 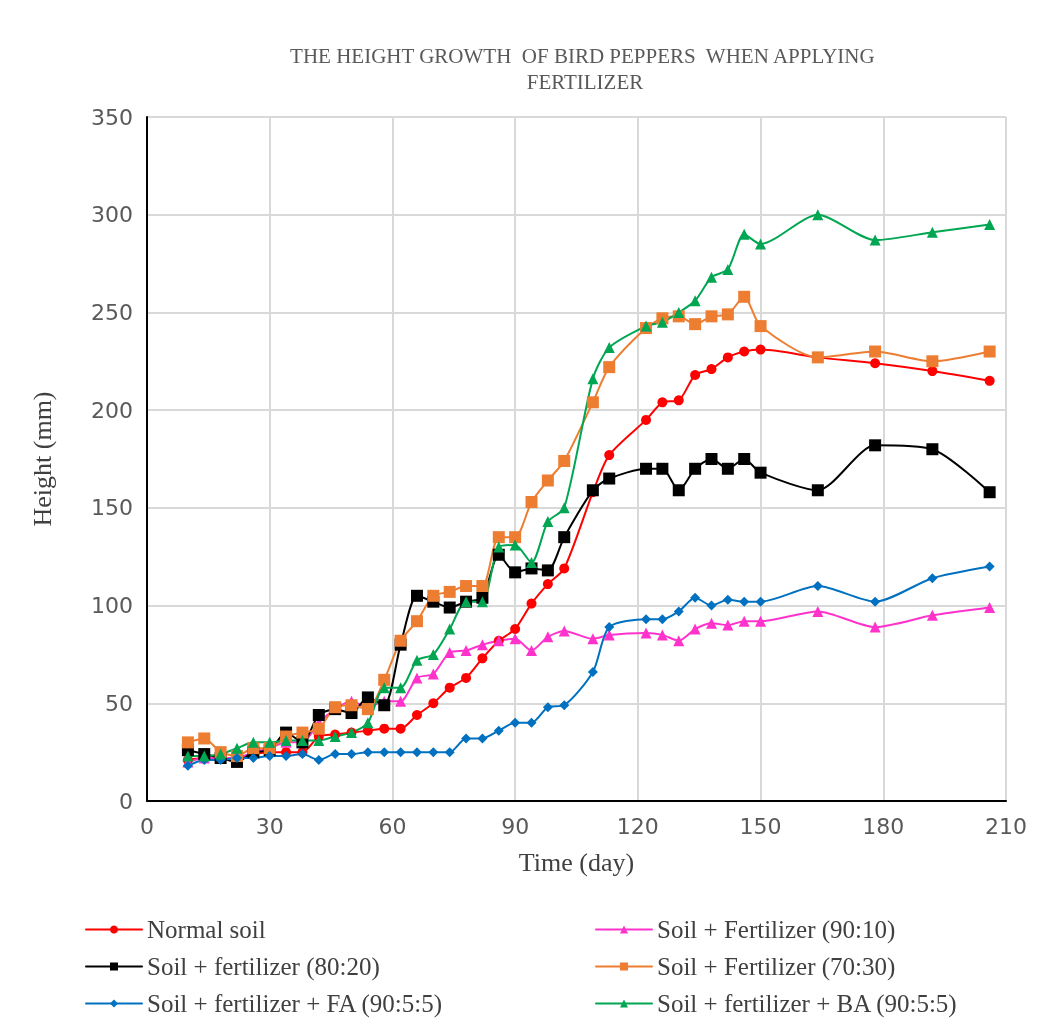 What do you see at coordinates (112, 215) in the screenshot?
I see `y-tick-label: 300` at bounding box center [112, 215].